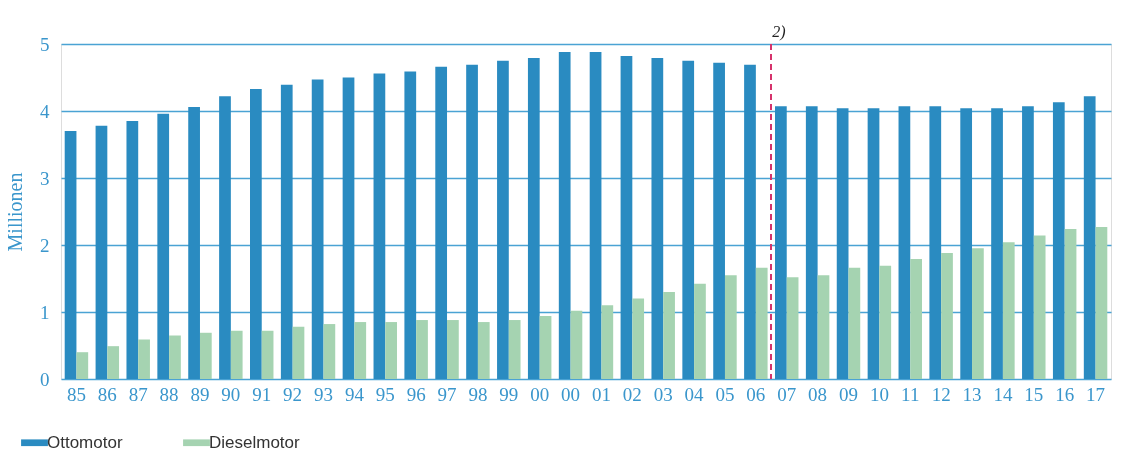 This screenshot has width=1137, height=460. I want to click on x-tick-label: 98, so click(478, 394).